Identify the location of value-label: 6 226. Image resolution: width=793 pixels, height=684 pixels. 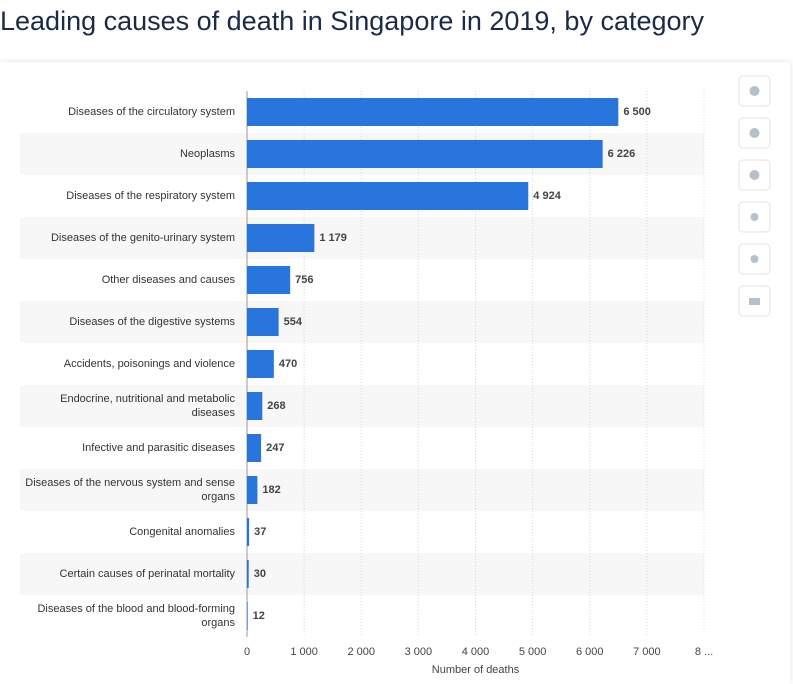
(622, 154).